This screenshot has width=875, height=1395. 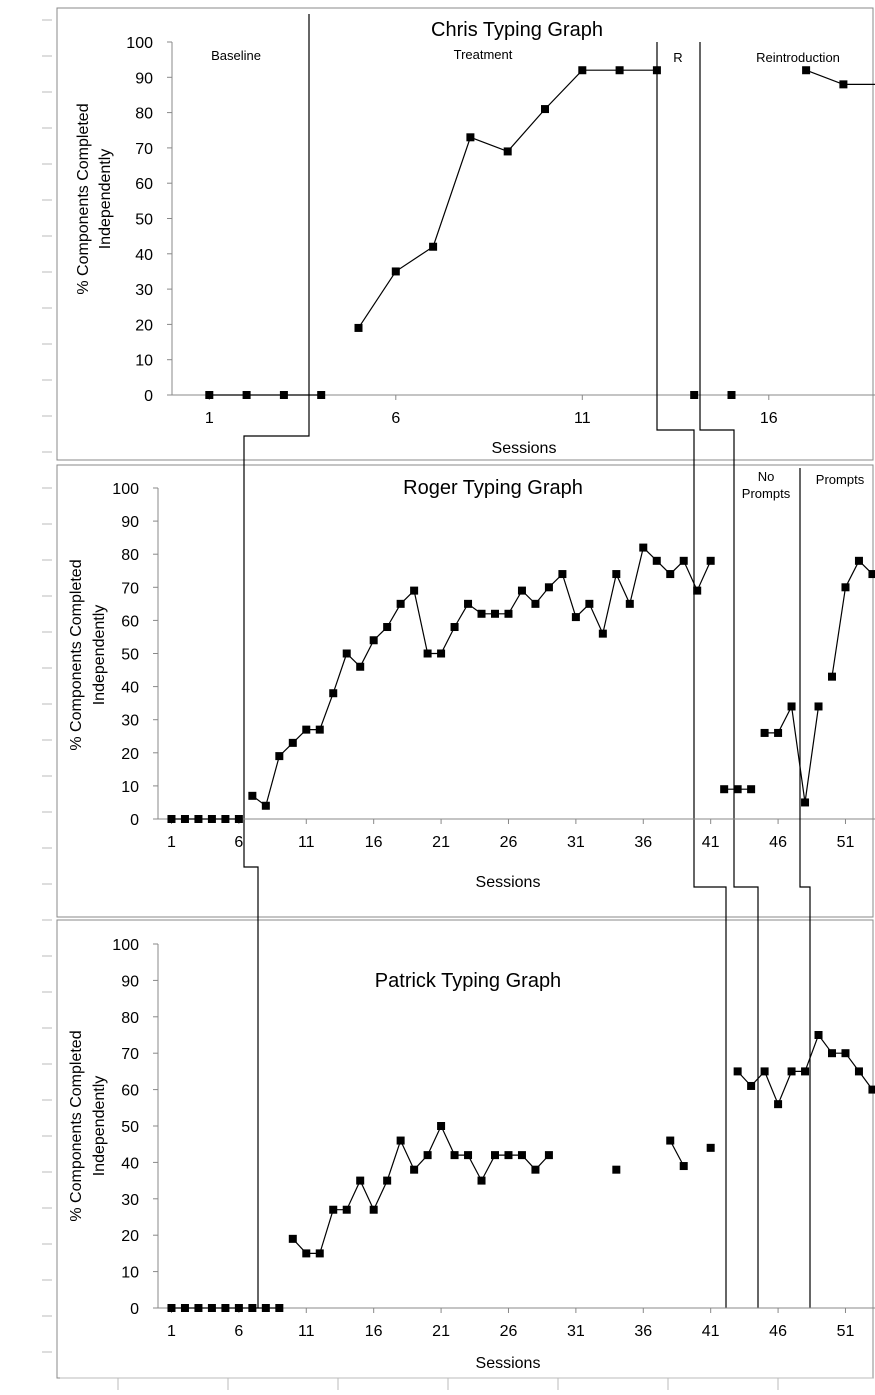 What do you see at coordinates (236, 55) in the screenshot?
I see `phase-label-baseline: Baseline` at bounding box center [236, 55].